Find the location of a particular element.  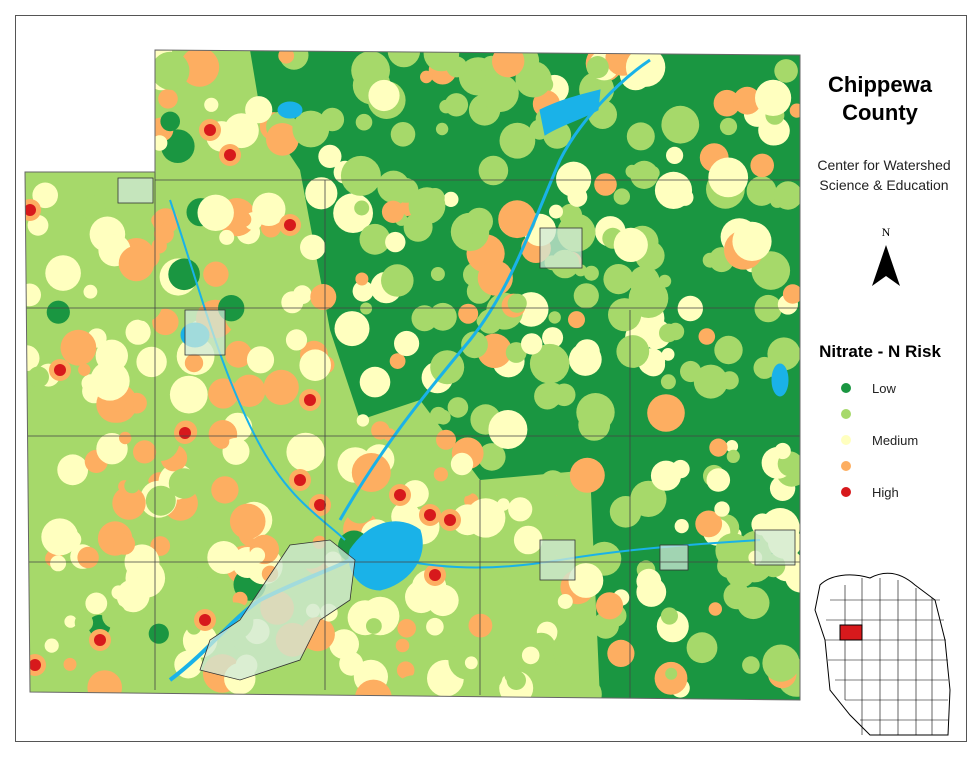

lake is located at coordinates (570, 112).